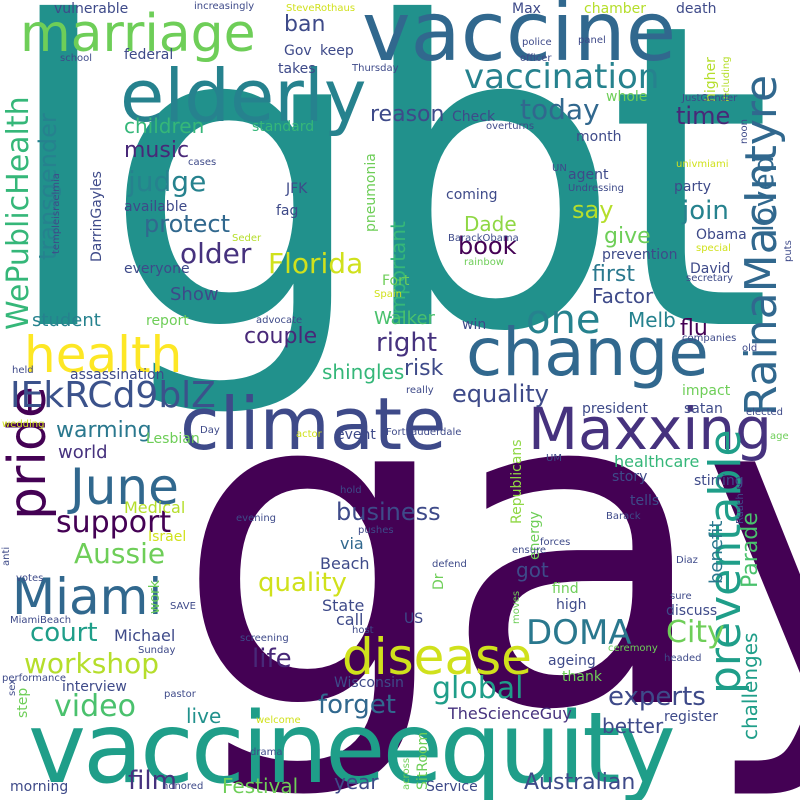  I want to click on word-month: month, so click(599, 137).